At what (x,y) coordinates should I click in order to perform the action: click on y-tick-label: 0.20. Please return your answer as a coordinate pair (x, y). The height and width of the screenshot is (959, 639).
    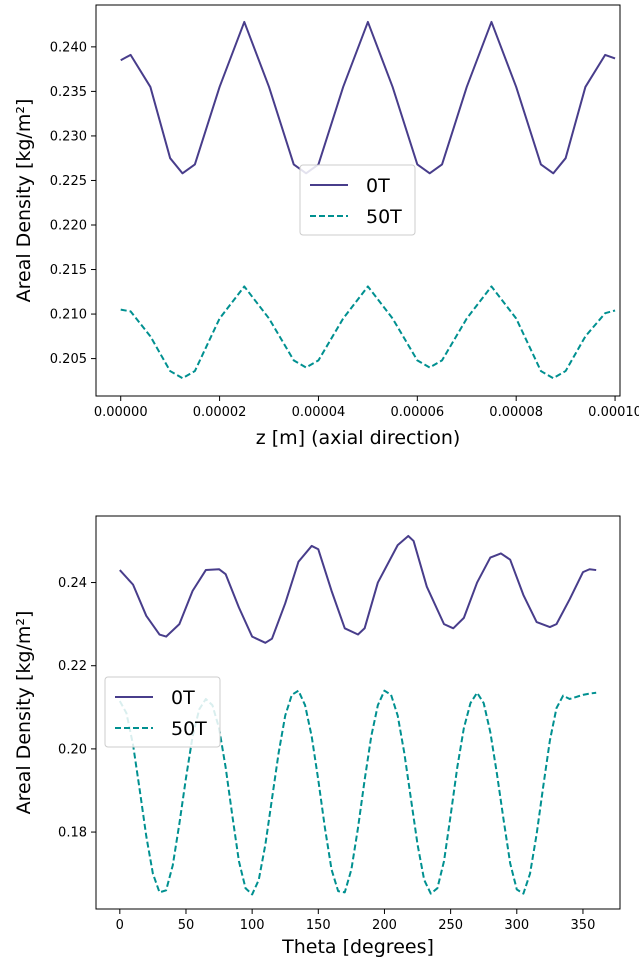
    Looking at the image, I should click on (72, 749).